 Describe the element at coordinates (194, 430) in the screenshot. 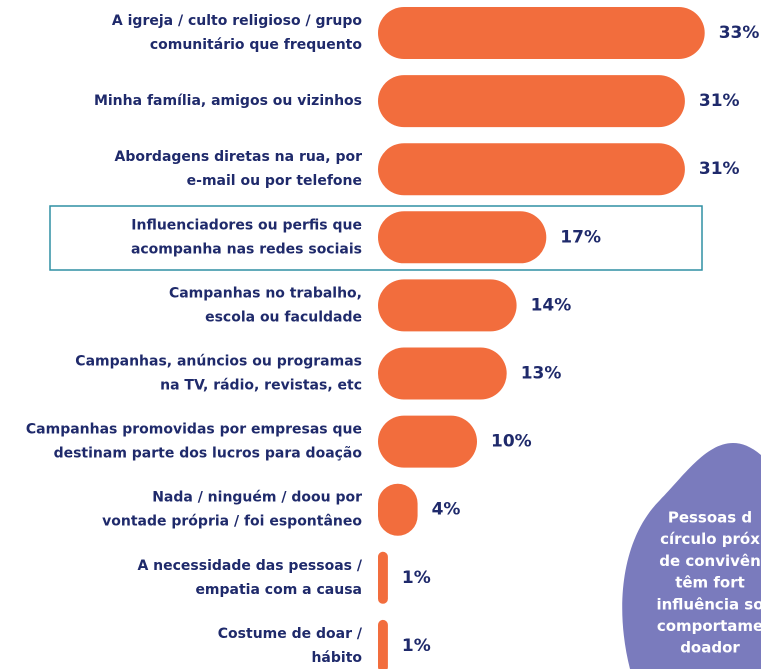

I see `category-label: Campanhas promovidas por empresas que` at that location.